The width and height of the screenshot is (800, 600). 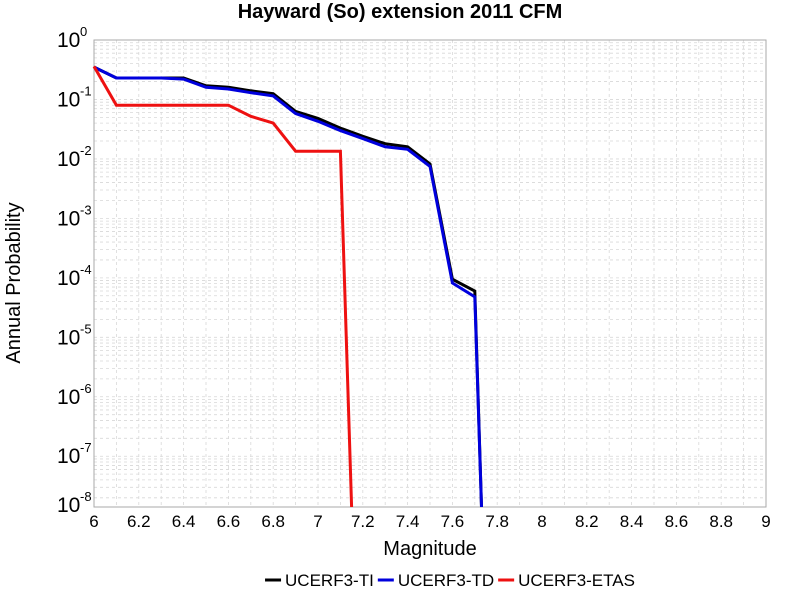 I want to click on y-tick-exponent: -6, so click(x=86, y=388).